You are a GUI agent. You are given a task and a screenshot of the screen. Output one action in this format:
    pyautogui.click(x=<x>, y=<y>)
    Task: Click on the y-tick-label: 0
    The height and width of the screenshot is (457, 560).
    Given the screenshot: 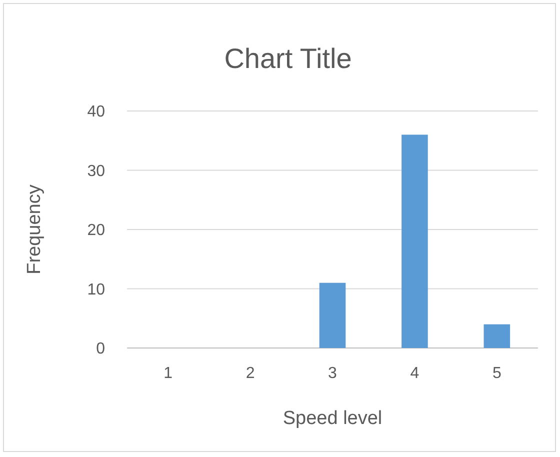 What is the action you would take?
    pyautogui.click(x=101, y=349)
    